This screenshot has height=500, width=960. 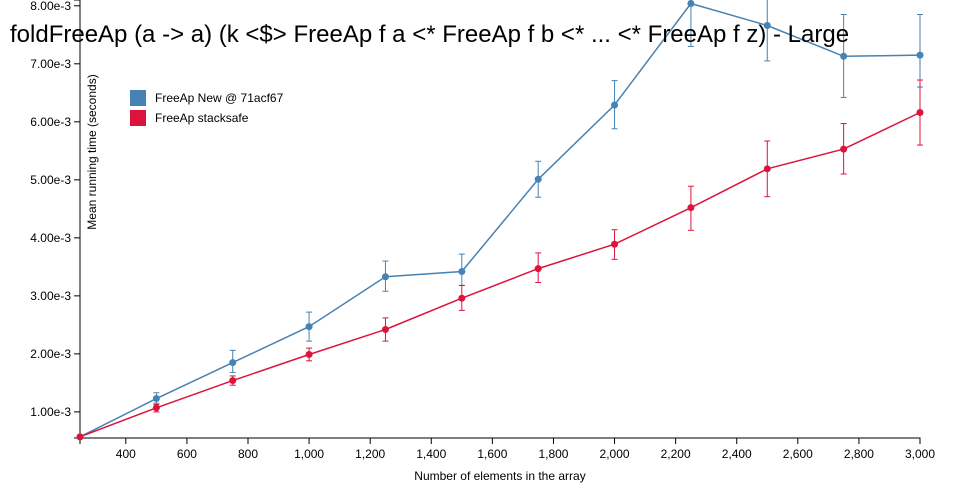 I want to click on y-tick-label: 8.00e-3, so click(x=50, y=6).